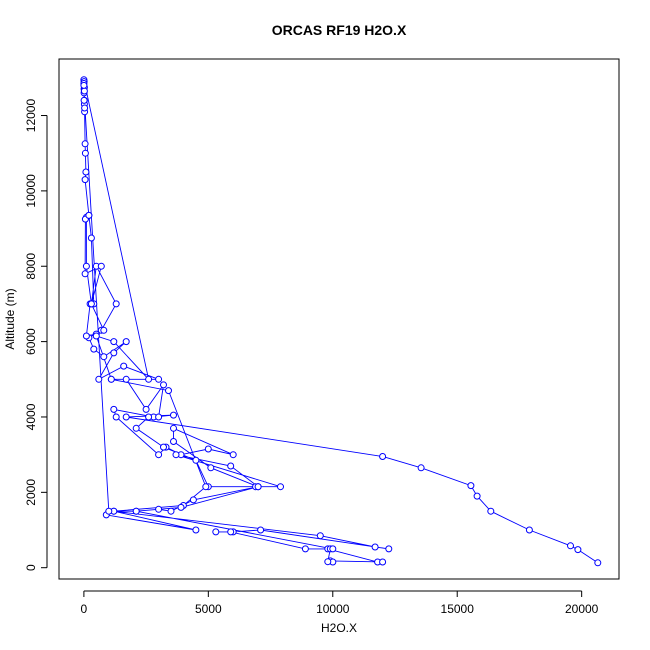 The width and height of the screenshot is (650, 650). I want to click on x-axis: 0 5000 10000 15000 20000, so click(340, 603).